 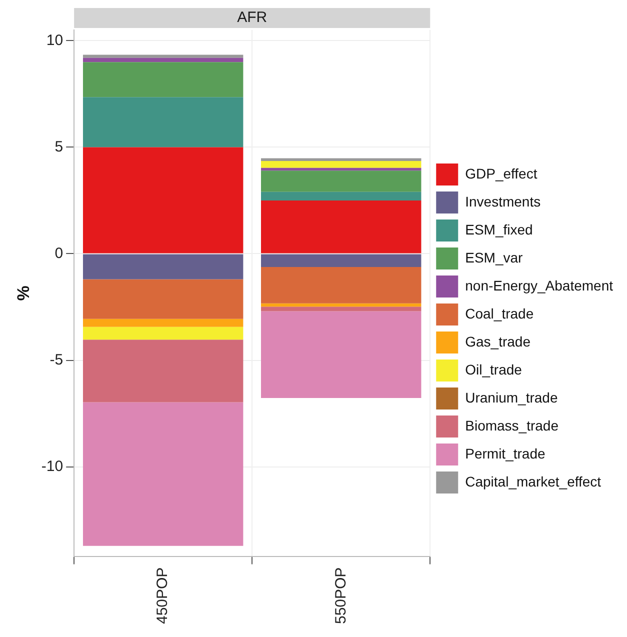 What do you see at coordinates (498, 341) in the screenshot?
I see `legend-label: Gas_trade` at bounding box center [498, 341].